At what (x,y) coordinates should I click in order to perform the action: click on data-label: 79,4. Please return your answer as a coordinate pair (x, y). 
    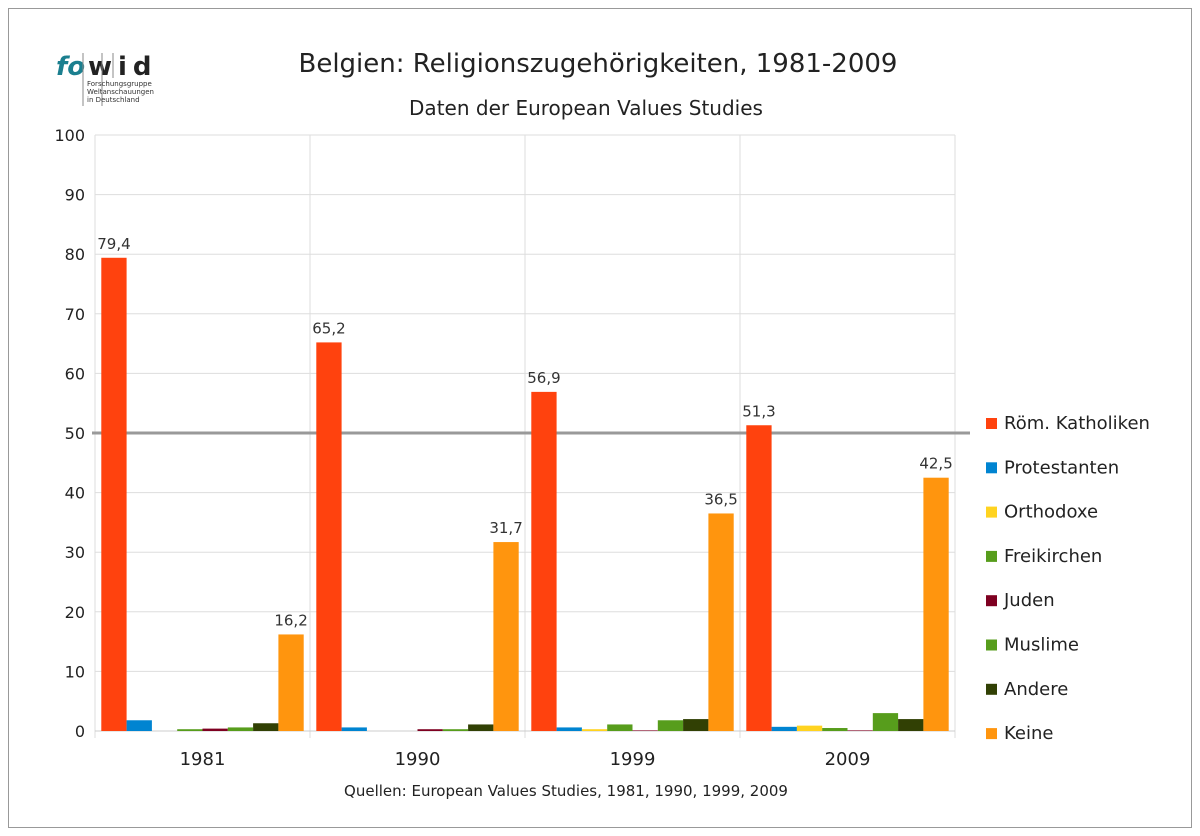
    Looking at the image, I should click on (113, 244).